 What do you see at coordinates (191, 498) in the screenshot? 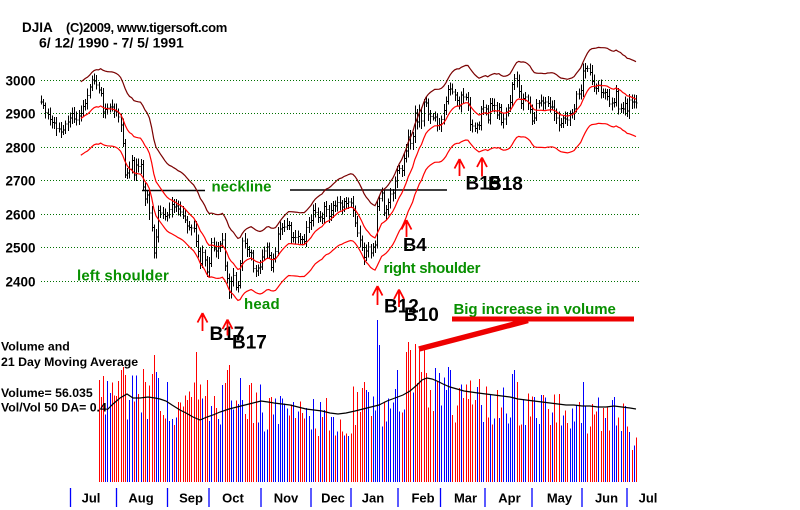
I see `svg-text: Sep` at bounding box center [191, 498].